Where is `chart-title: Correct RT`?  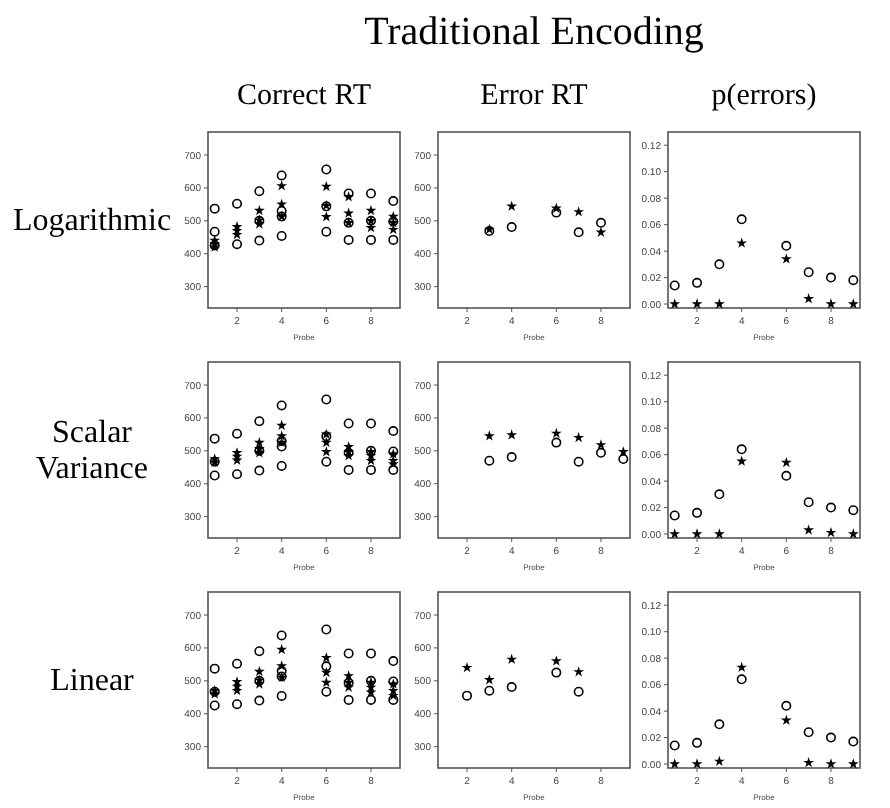
chart-title: Correct RT is located at coordinates (304, 96).